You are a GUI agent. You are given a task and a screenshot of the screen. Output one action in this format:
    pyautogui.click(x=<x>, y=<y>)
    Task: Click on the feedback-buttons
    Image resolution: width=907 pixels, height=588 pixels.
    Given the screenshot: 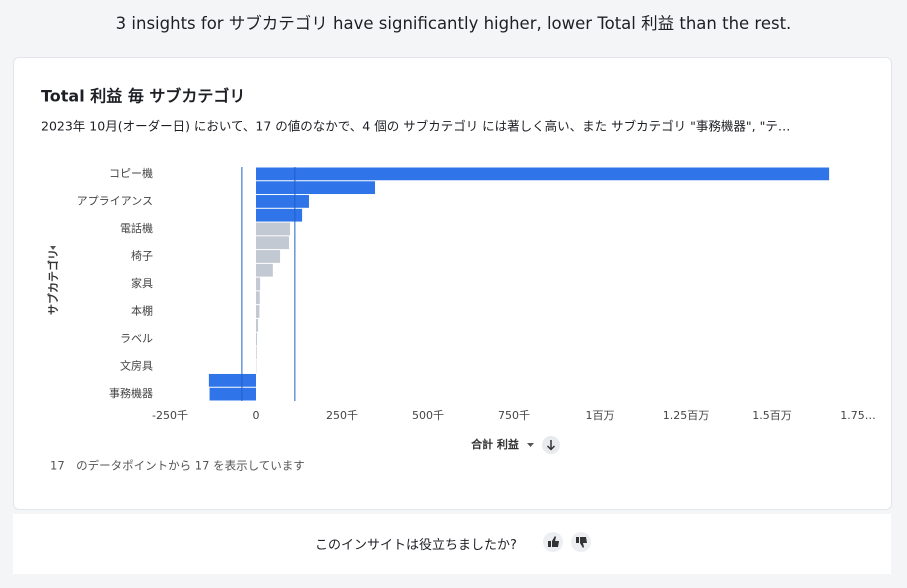 What is the action you would take?
    pyautogui.click(x=567, y=542)
    